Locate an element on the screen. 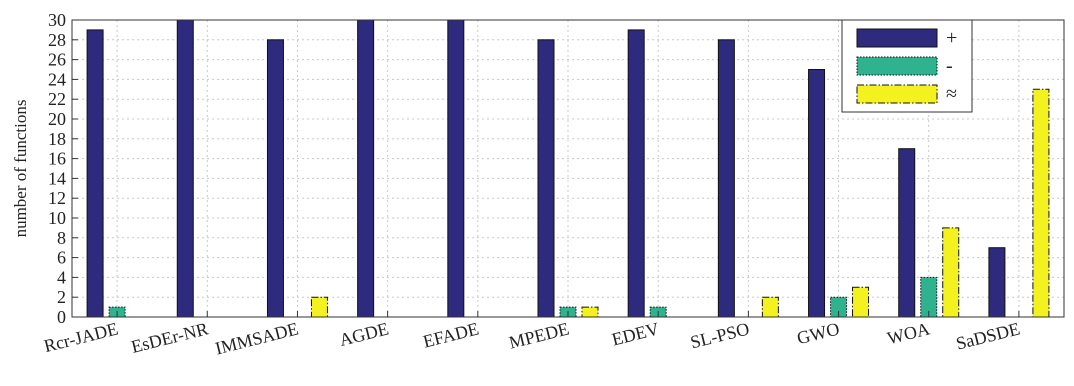  bar-minus-gwo is located at coordinates (839, 307).